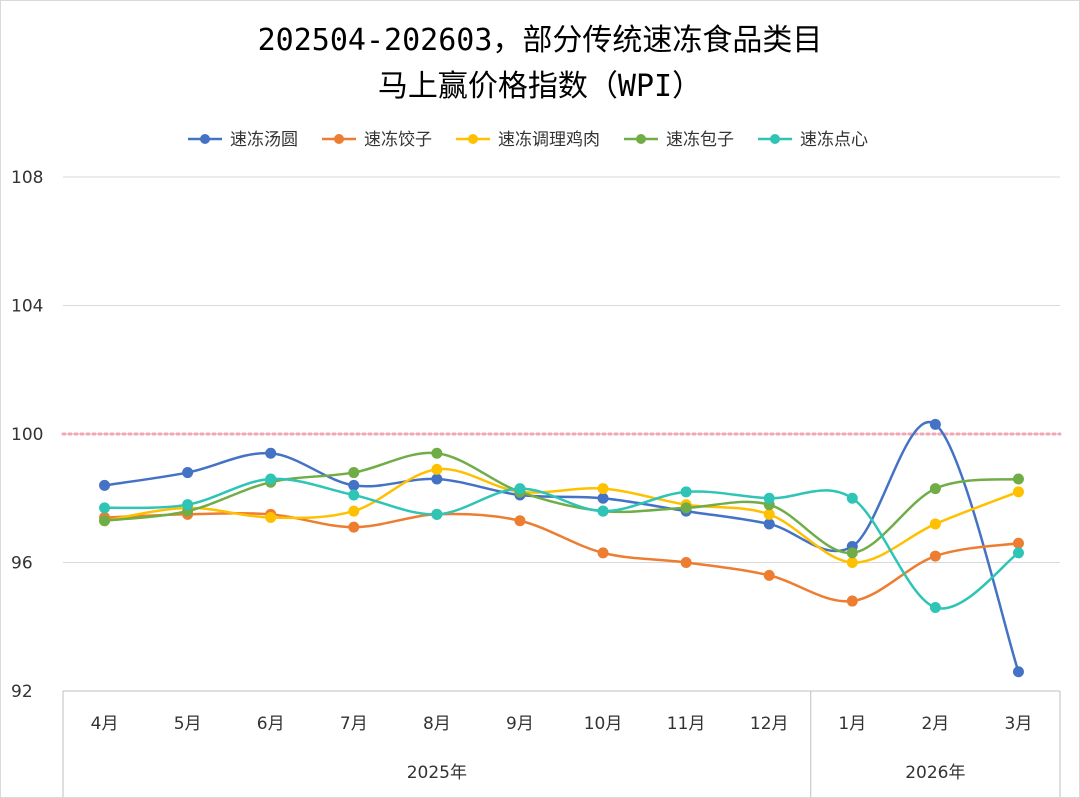  I want to click on y-tick-label-104: 104, so click(27, 307).